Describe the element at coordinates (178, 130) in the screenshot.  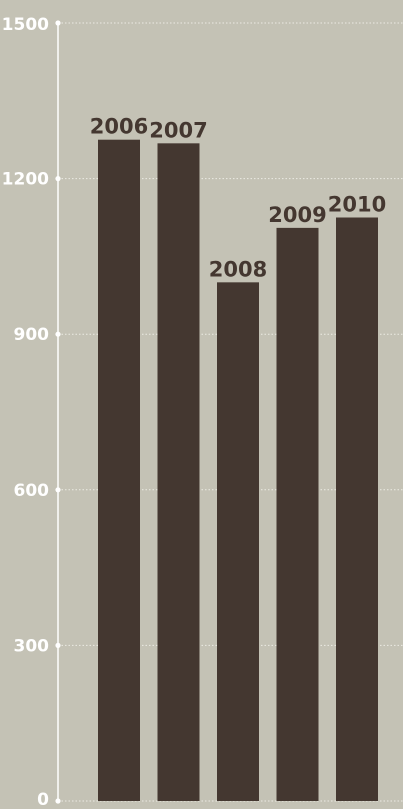
I see `bar-label-2007: 2007` at that location.